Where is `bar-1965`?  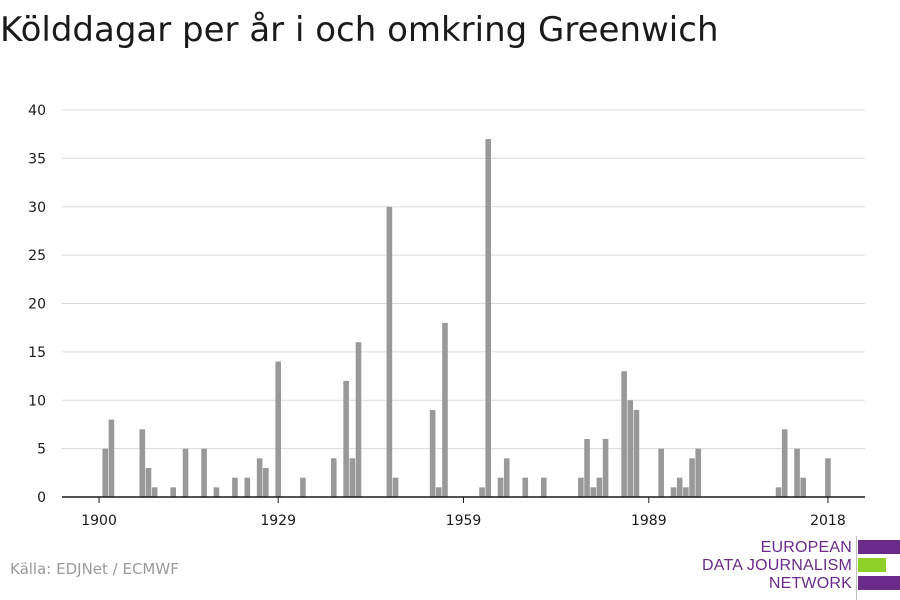 bar-1965 is located at coordinates (500, 487).